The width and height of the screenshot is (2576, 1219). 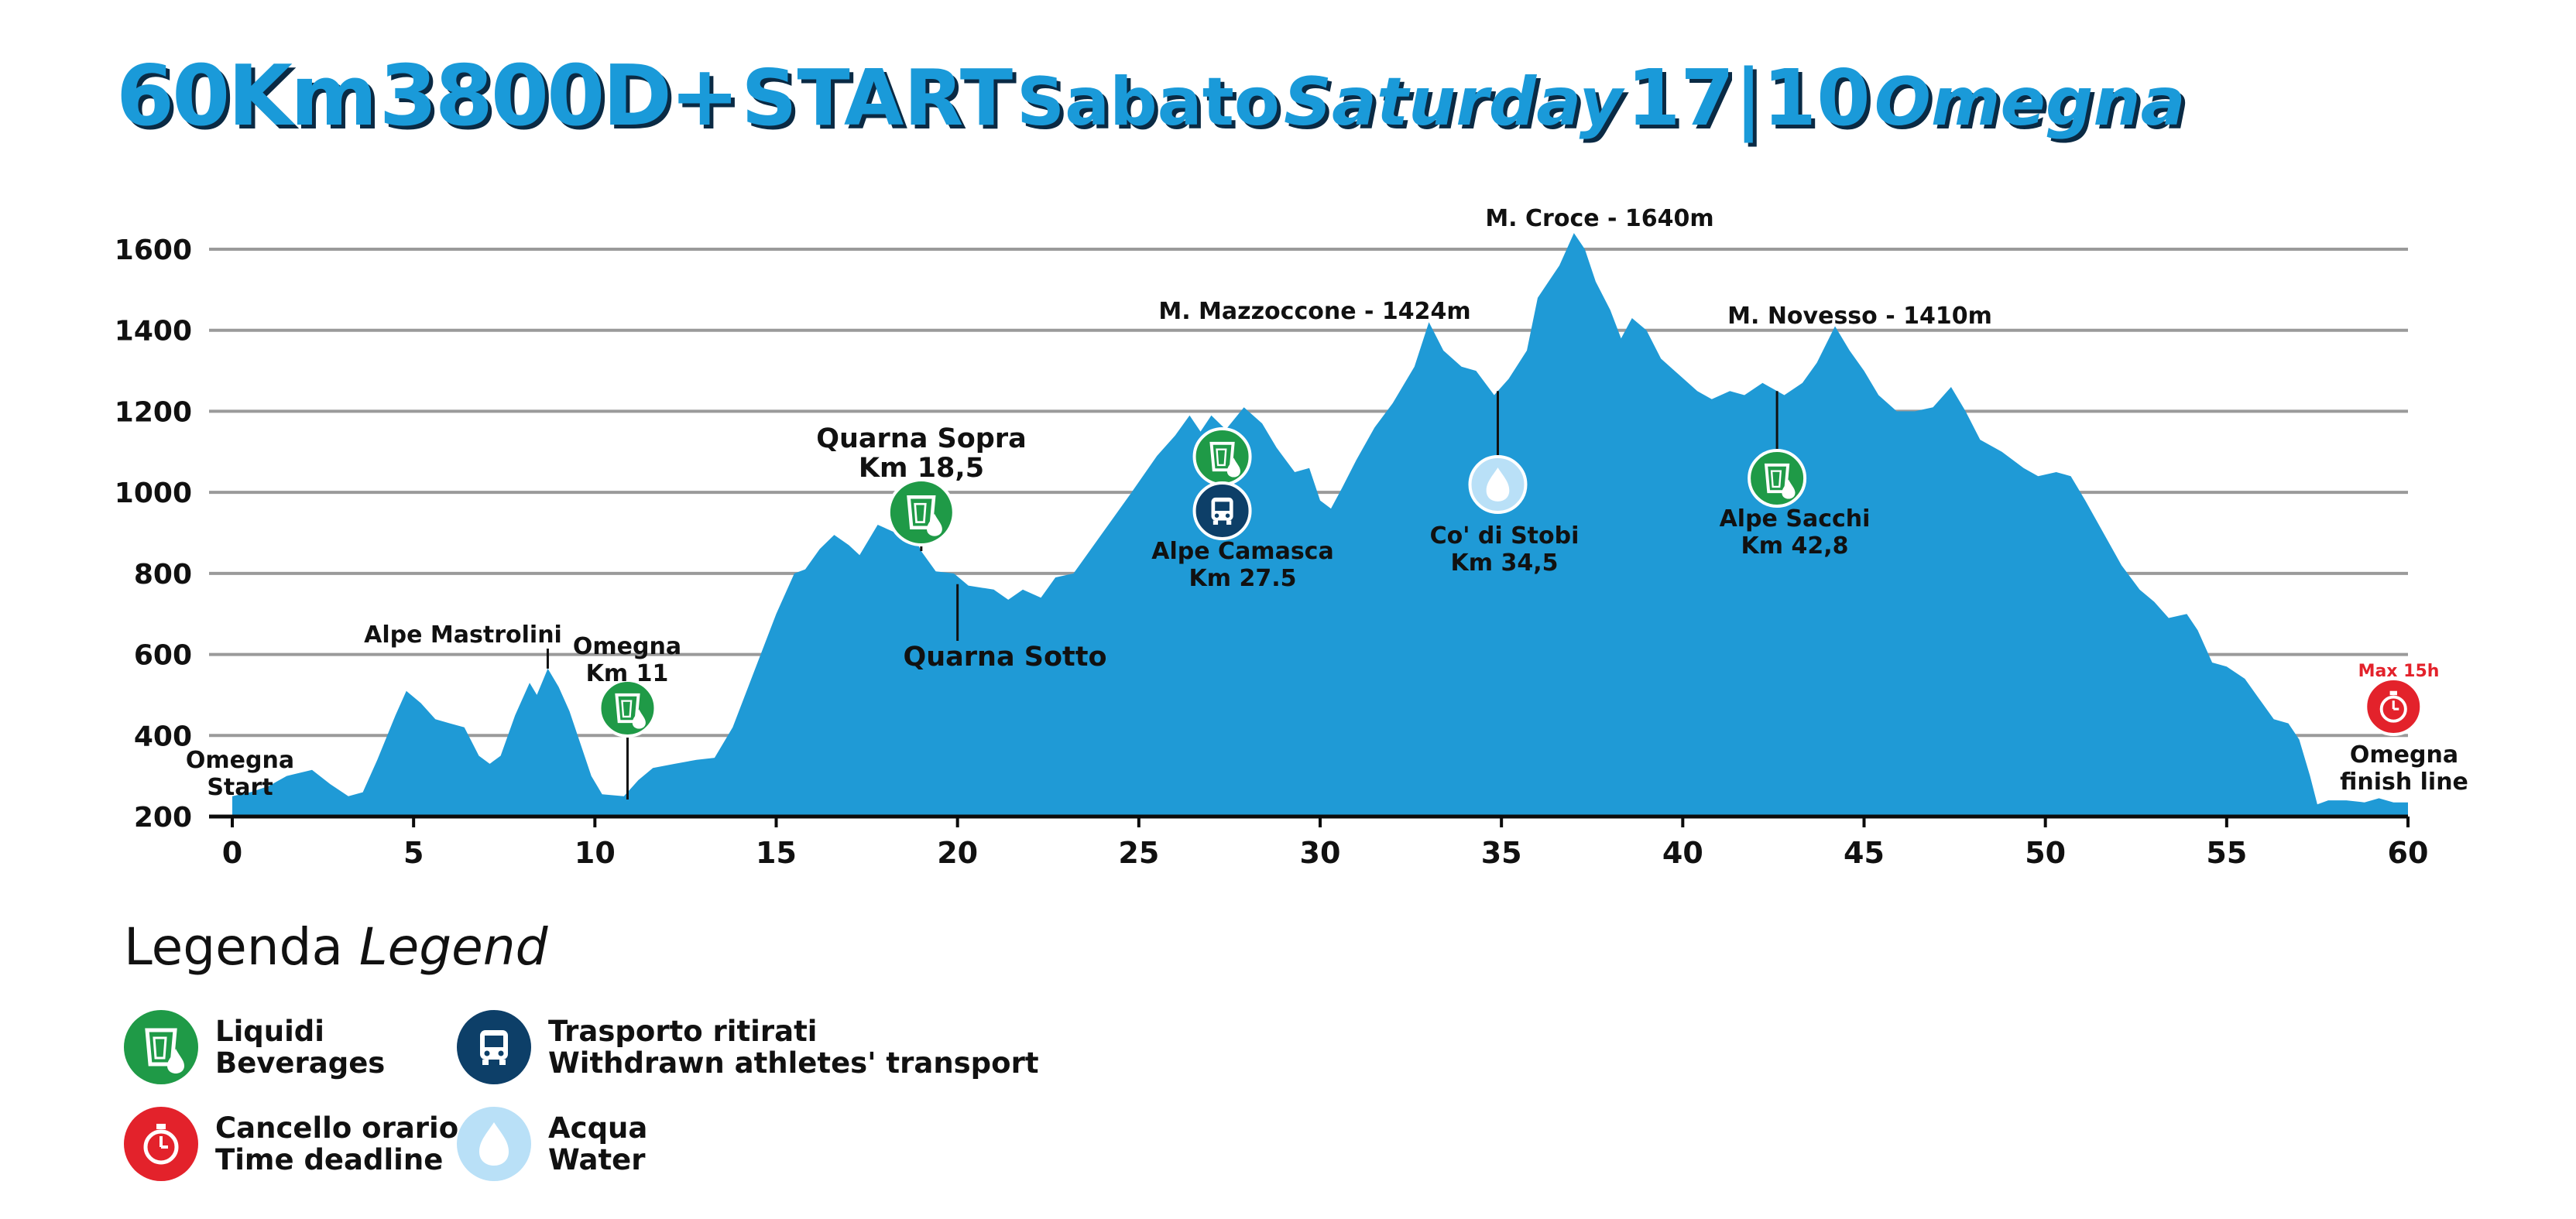 I want to click on x-axis-ticks: 0 5 10 15 20 25 30 35 40 45 50 55 60, so click(x=1325, y=843).